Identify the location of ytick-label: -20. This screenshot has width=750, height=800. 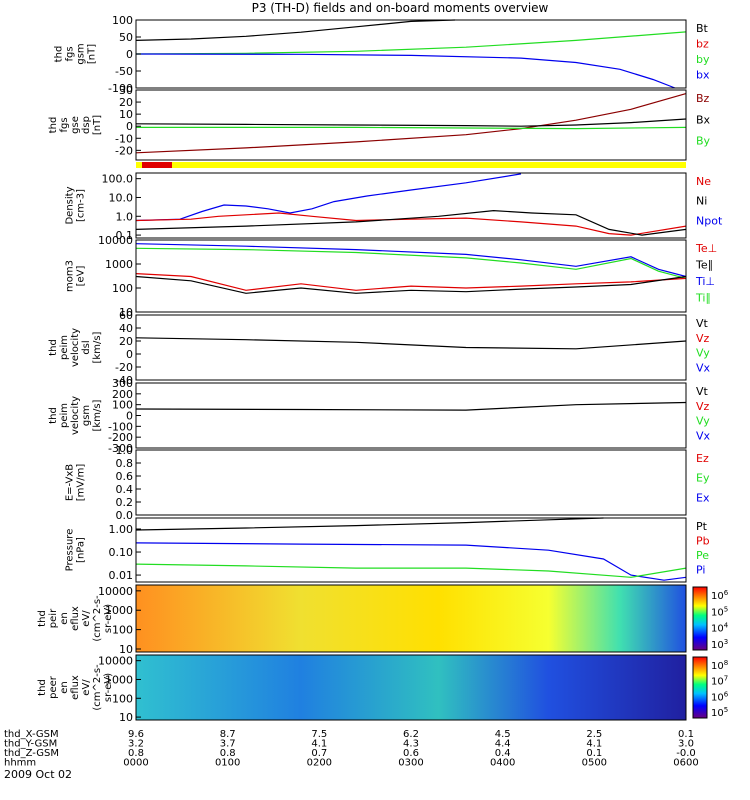
(124, 367).